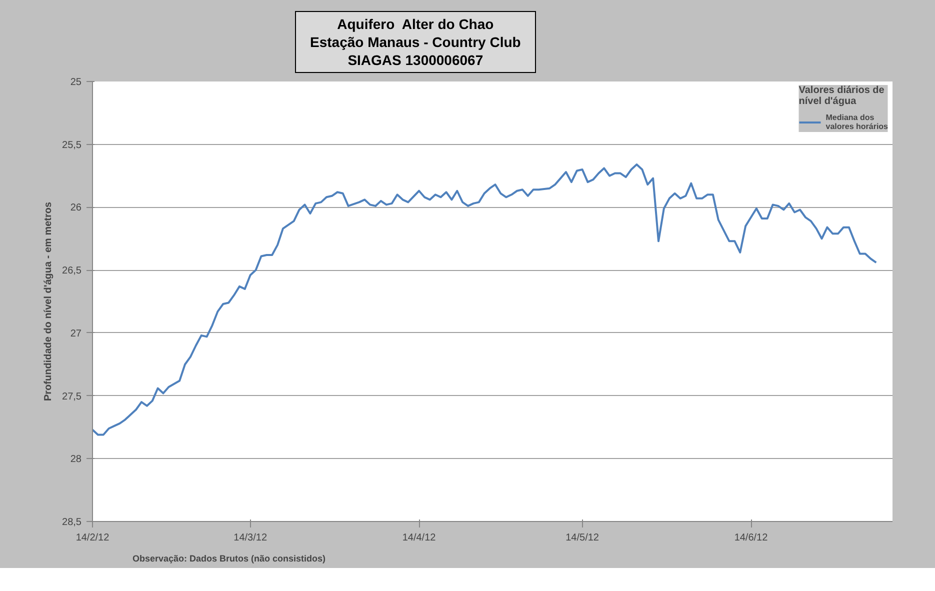 Image resolution: width=935 pixels, height=591 pixels. Describe the element at coordinates (72, 271) in the screenshot. I see `y-tick-label: 26,5` at that location.